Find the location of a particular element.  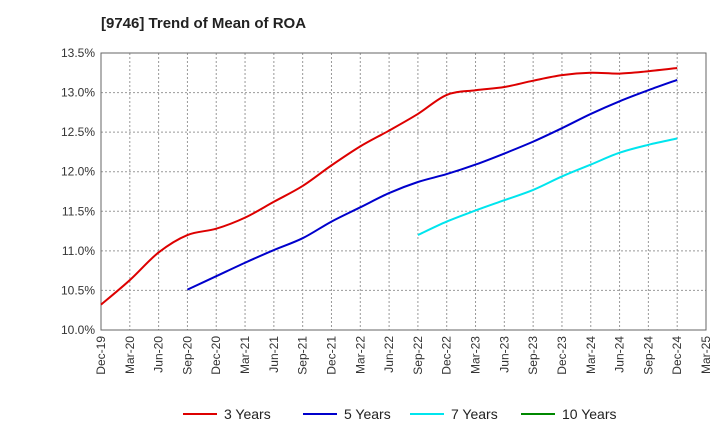

x-tick-label: Mar-20 is located at coordinates (130, 355).